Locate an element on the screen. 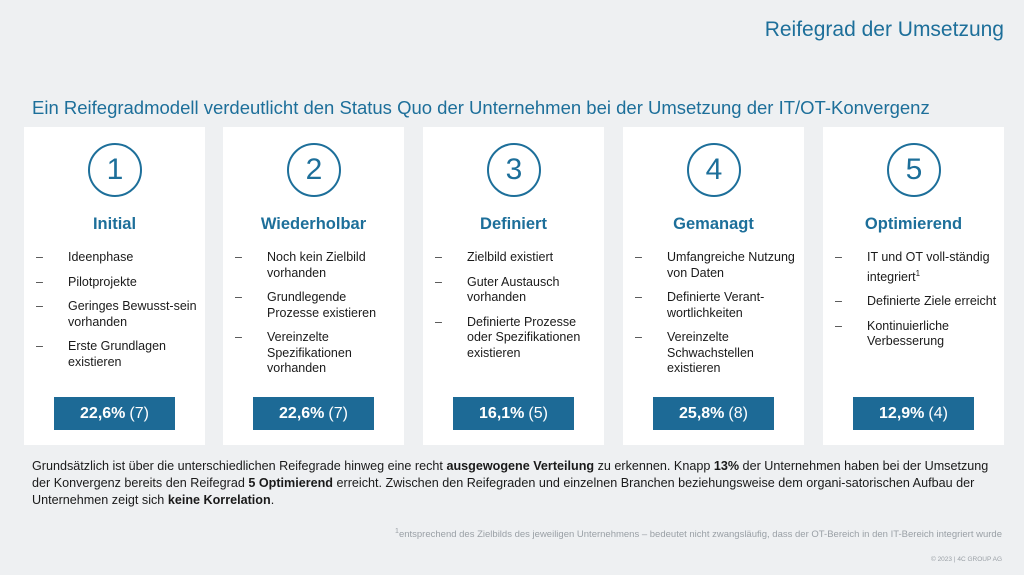  list-item: Erste Grundlagen existieren is located at coordinates (117, 354).